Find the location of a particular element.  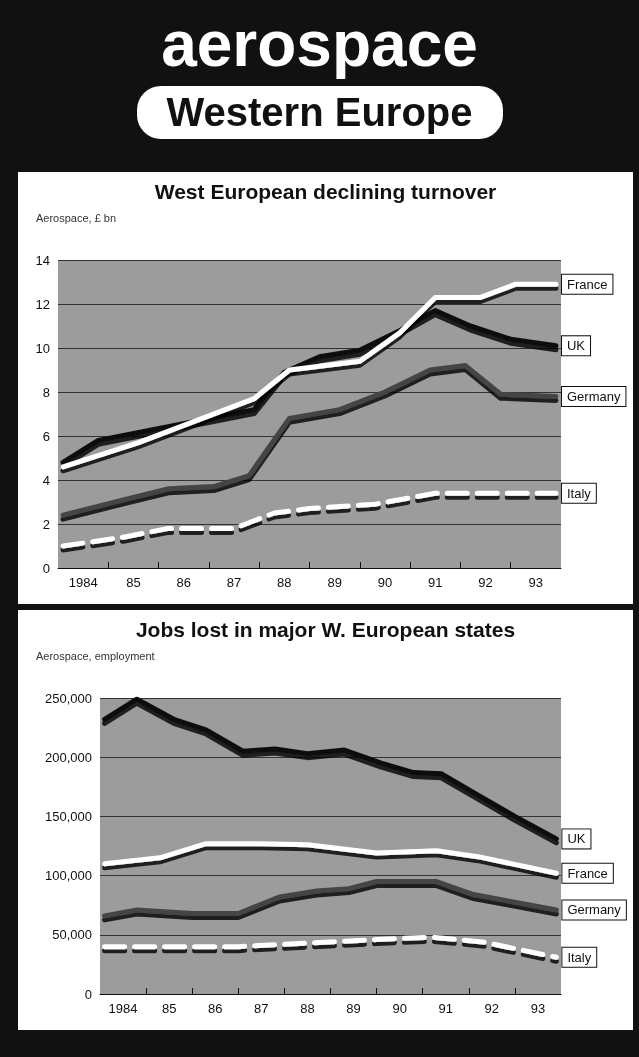

y-tick-label: 150,000 is located at coordinates (68, 816).